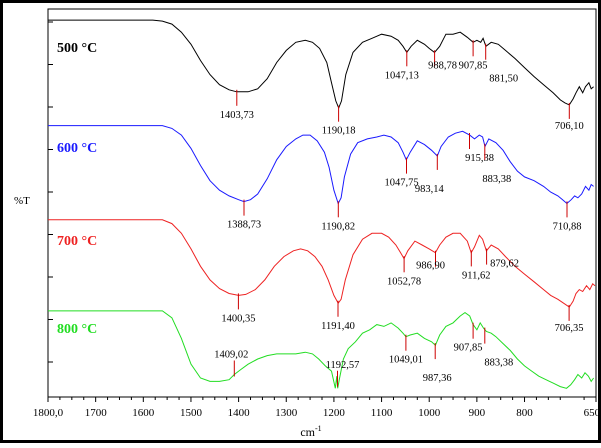  Describe the element at coordinates (567, 226) in the screenshot. I see `peak-label: 710,88` at that location.